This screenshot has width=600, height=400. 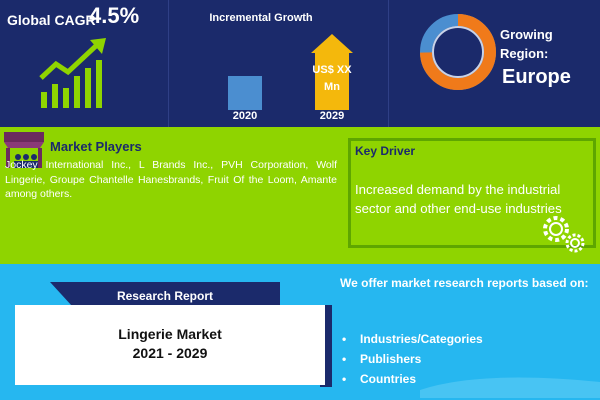 I want to click on key-driver-box, so click(x=472, y=193).